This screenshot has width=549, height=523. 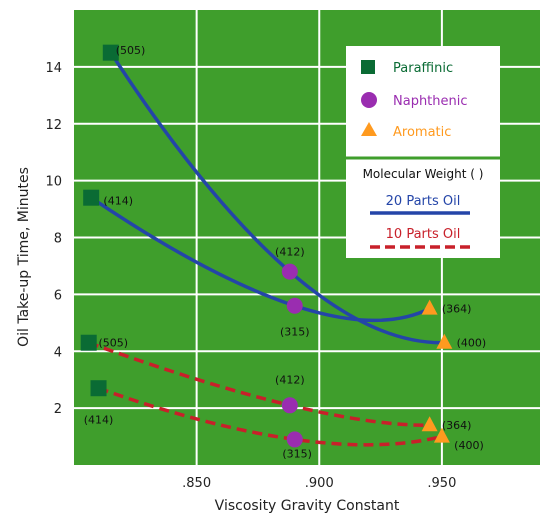 I want to click on legend-naphthenic-label: Naphthenic, so click(x=430, y=101).